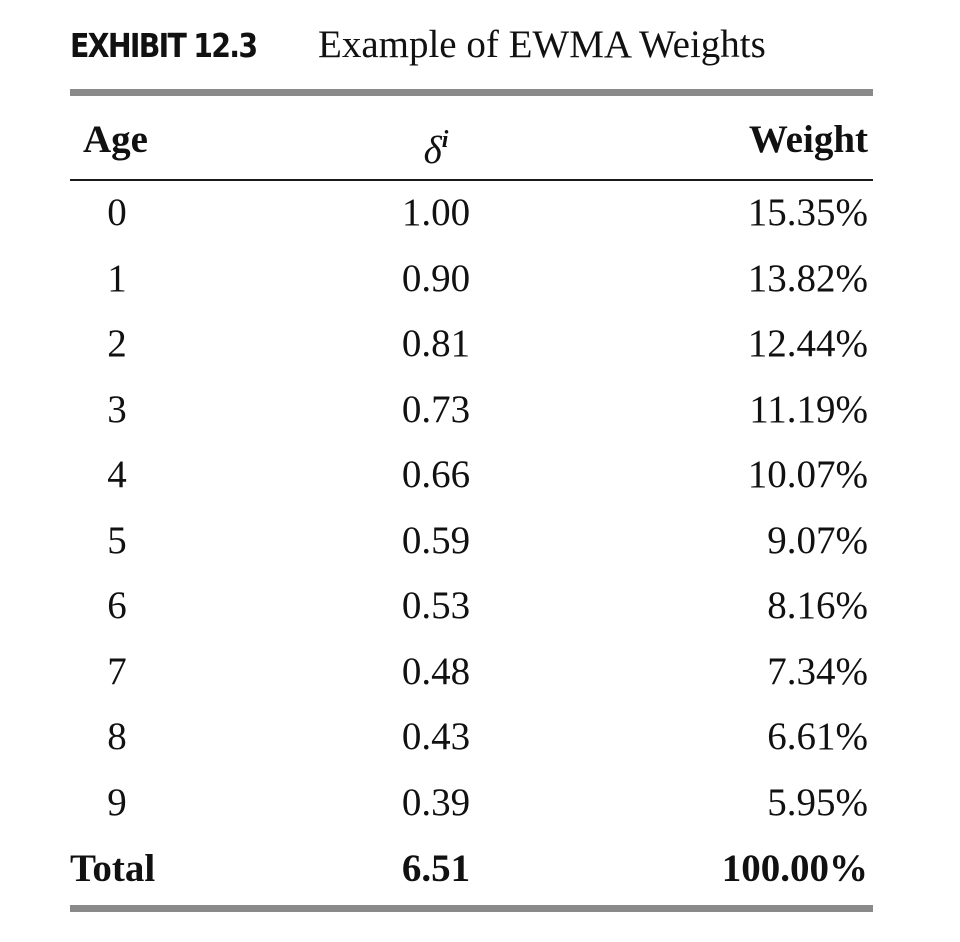 Image resolution: width=960 pixels, height=942 pixels. I want to click on weight-cell: 11.19%, so click(808, 409).